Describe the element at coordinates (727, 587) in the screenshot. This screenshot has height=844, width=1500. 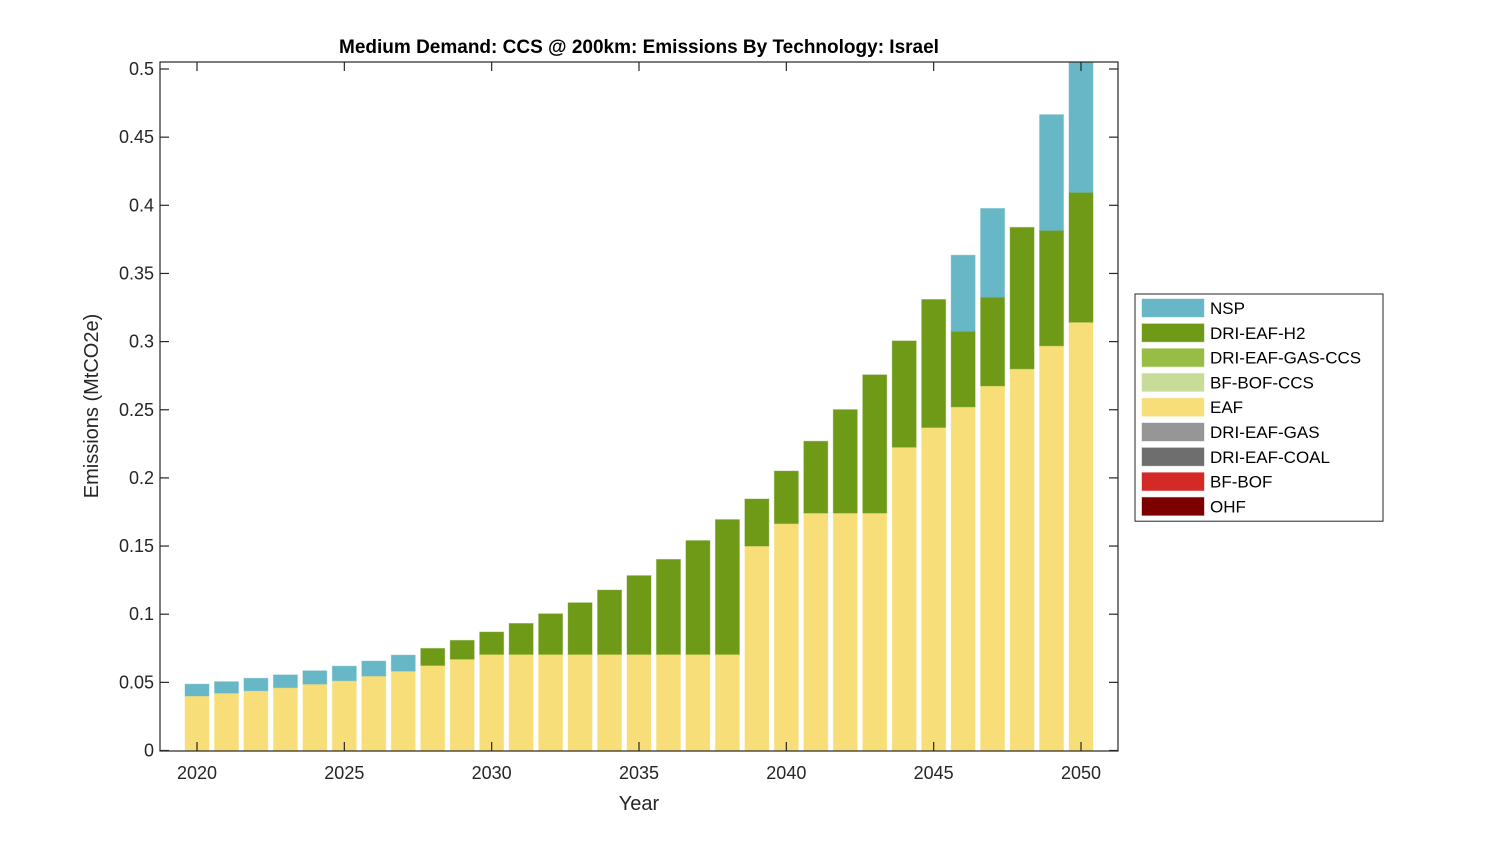
I see `bar-segment-dri-eaf-h2-2038` at that location.